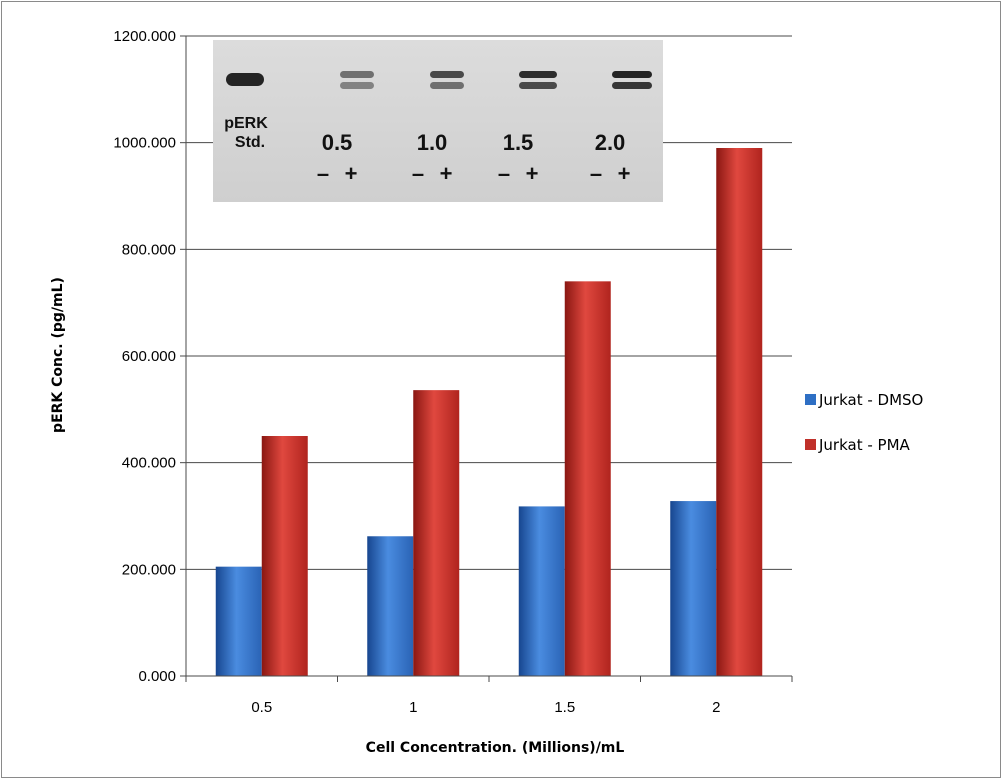 The width and height of the screenshot is (1002, 779). I want to click on blot-lane-concentration: 2.0, so click(610, 142).